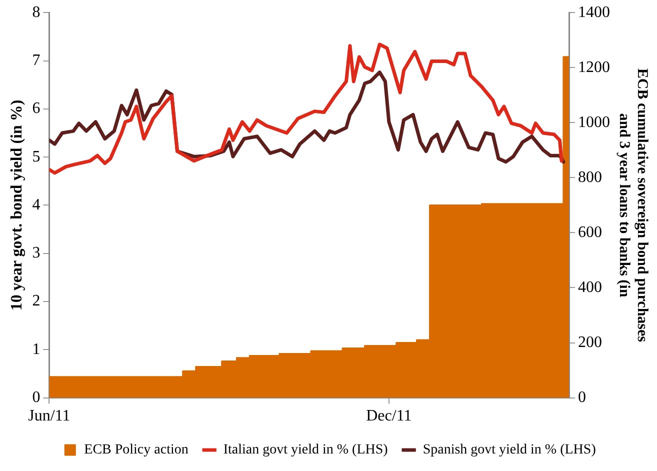 Image resolution: width=657 pixels, height=471 pixels. Describe the element at coordinates (36, 253) in the screenshot. I see `y-tick-label: 3` at that location.